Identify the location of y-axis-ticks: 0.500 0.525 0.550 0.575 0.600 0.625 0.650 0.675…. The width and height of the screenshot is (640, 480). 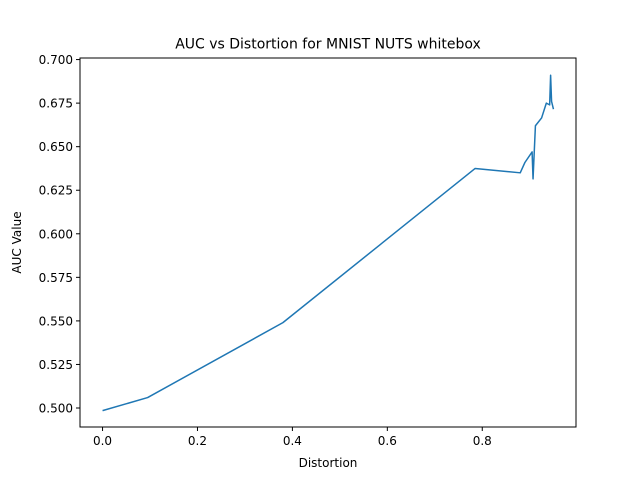
(59, 234).